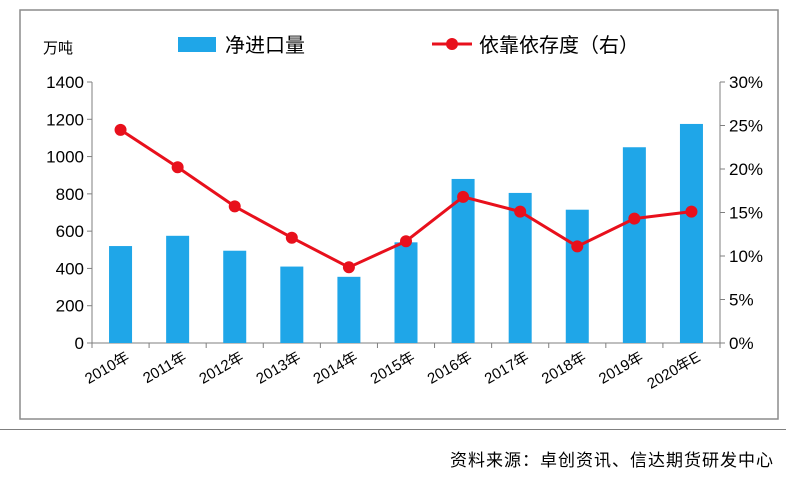  What do you see at coordinates (235, 296) in the screenshot?
I see `bar-2012年` at bounding box center [235, 296].